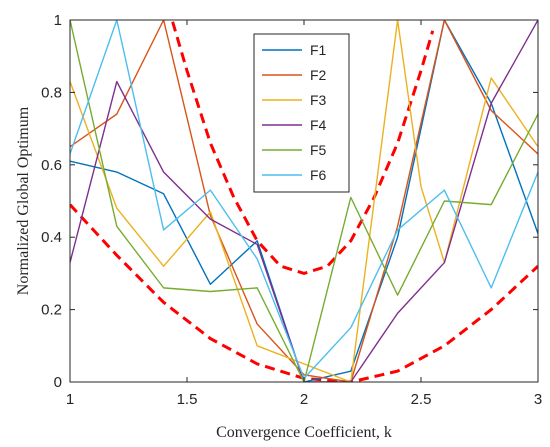  I want to click on y-tick-label: 0, so click(58, 382).